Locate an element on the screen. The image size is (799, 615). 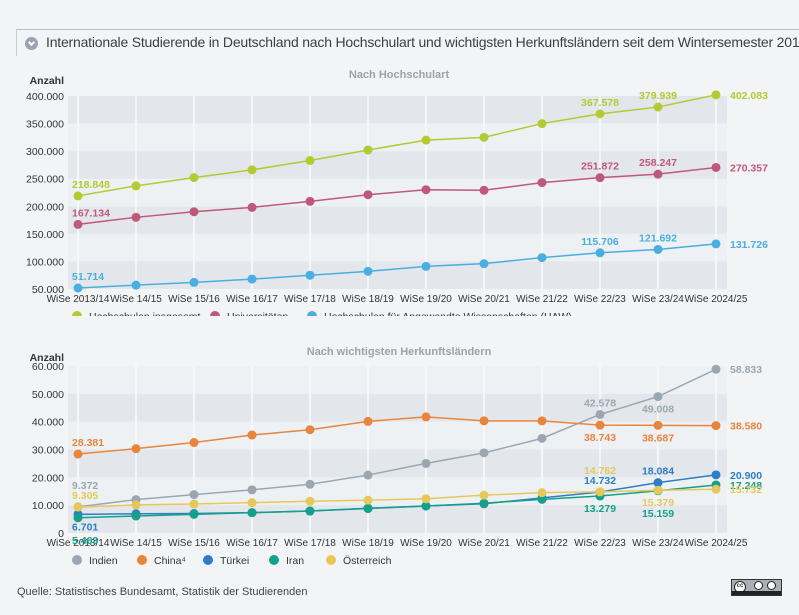
y-tick-label: 20.000 is located at coordinates (48, 478).